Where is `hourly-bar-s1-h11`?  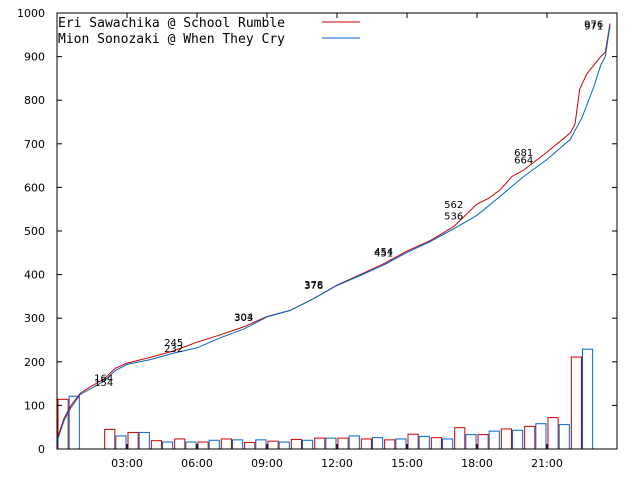 hourly-bar-s1-h11 is located at coordinates (331, 443).